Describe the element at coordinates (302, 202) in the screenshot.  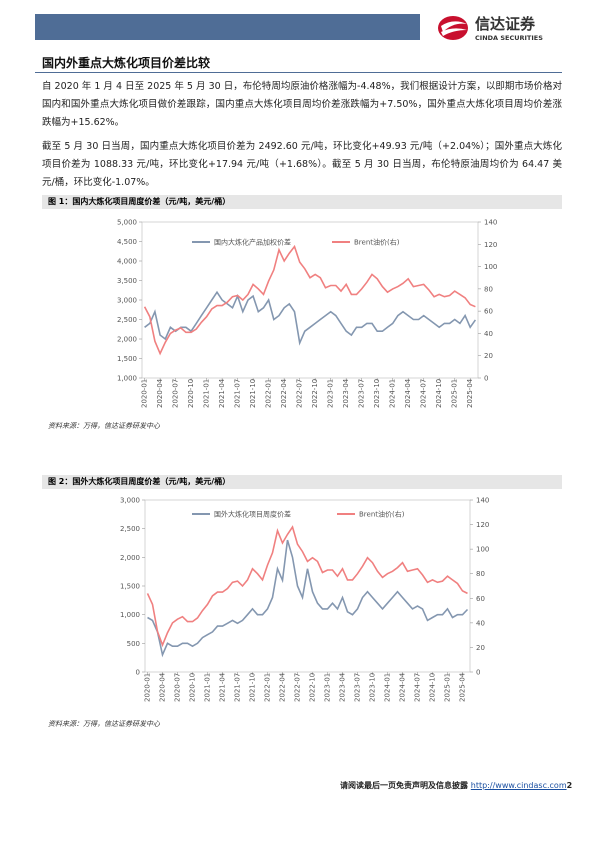
I see `figure-caption: 图 1：国内大炼化项目周度价差（元/吨，美元/桶）` at that location.